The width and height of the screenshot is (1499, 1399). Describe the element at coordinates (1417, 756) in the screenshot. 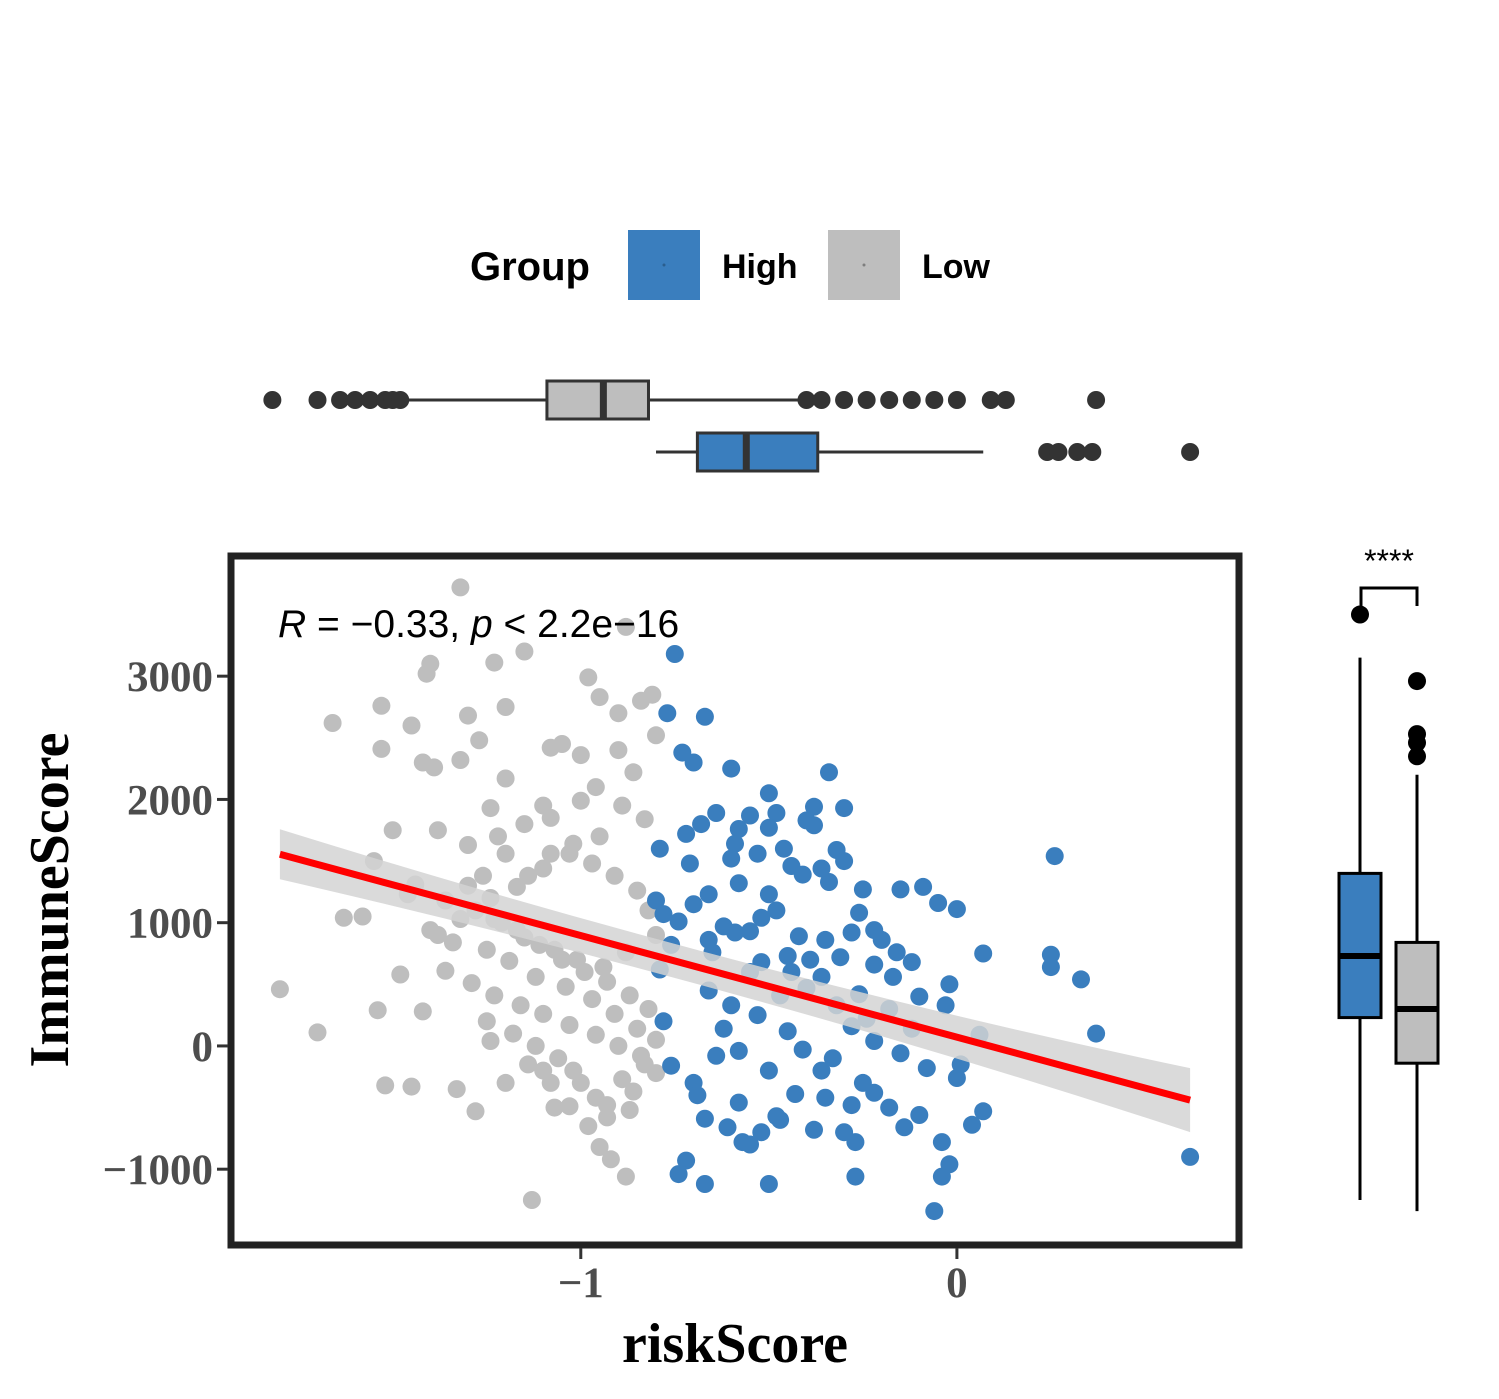

I see `right-outlier-low` at that location.